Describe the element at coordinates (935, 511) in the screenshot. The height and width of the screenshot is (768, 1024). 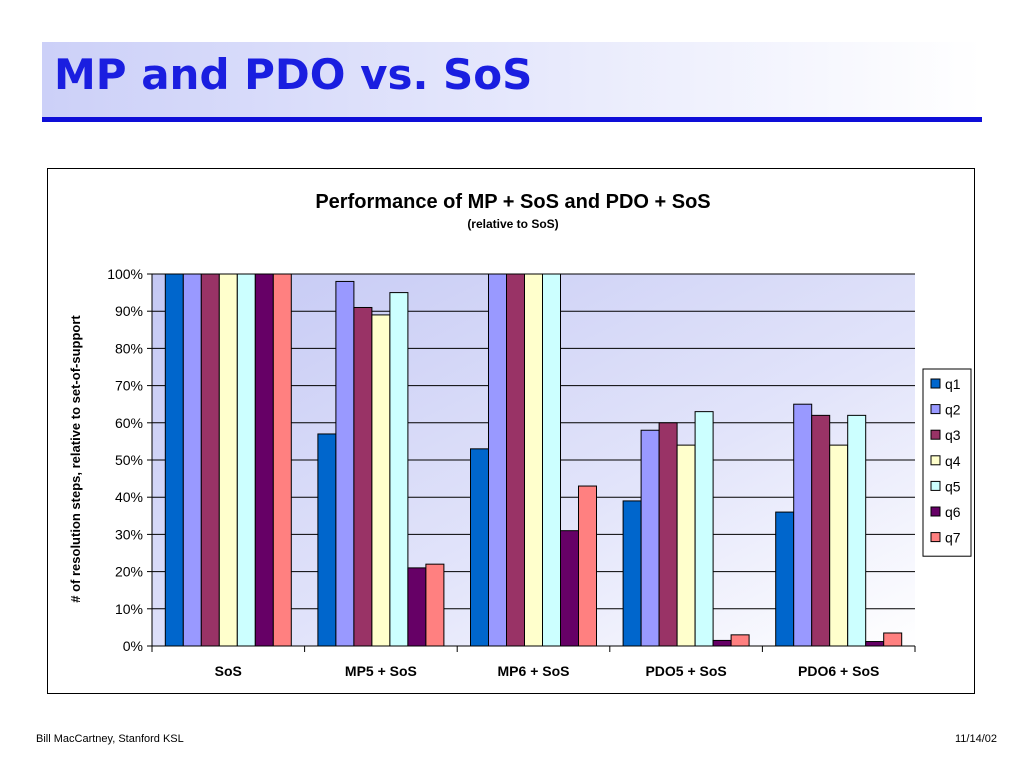
I see `legend-swatch-q6` at that location.